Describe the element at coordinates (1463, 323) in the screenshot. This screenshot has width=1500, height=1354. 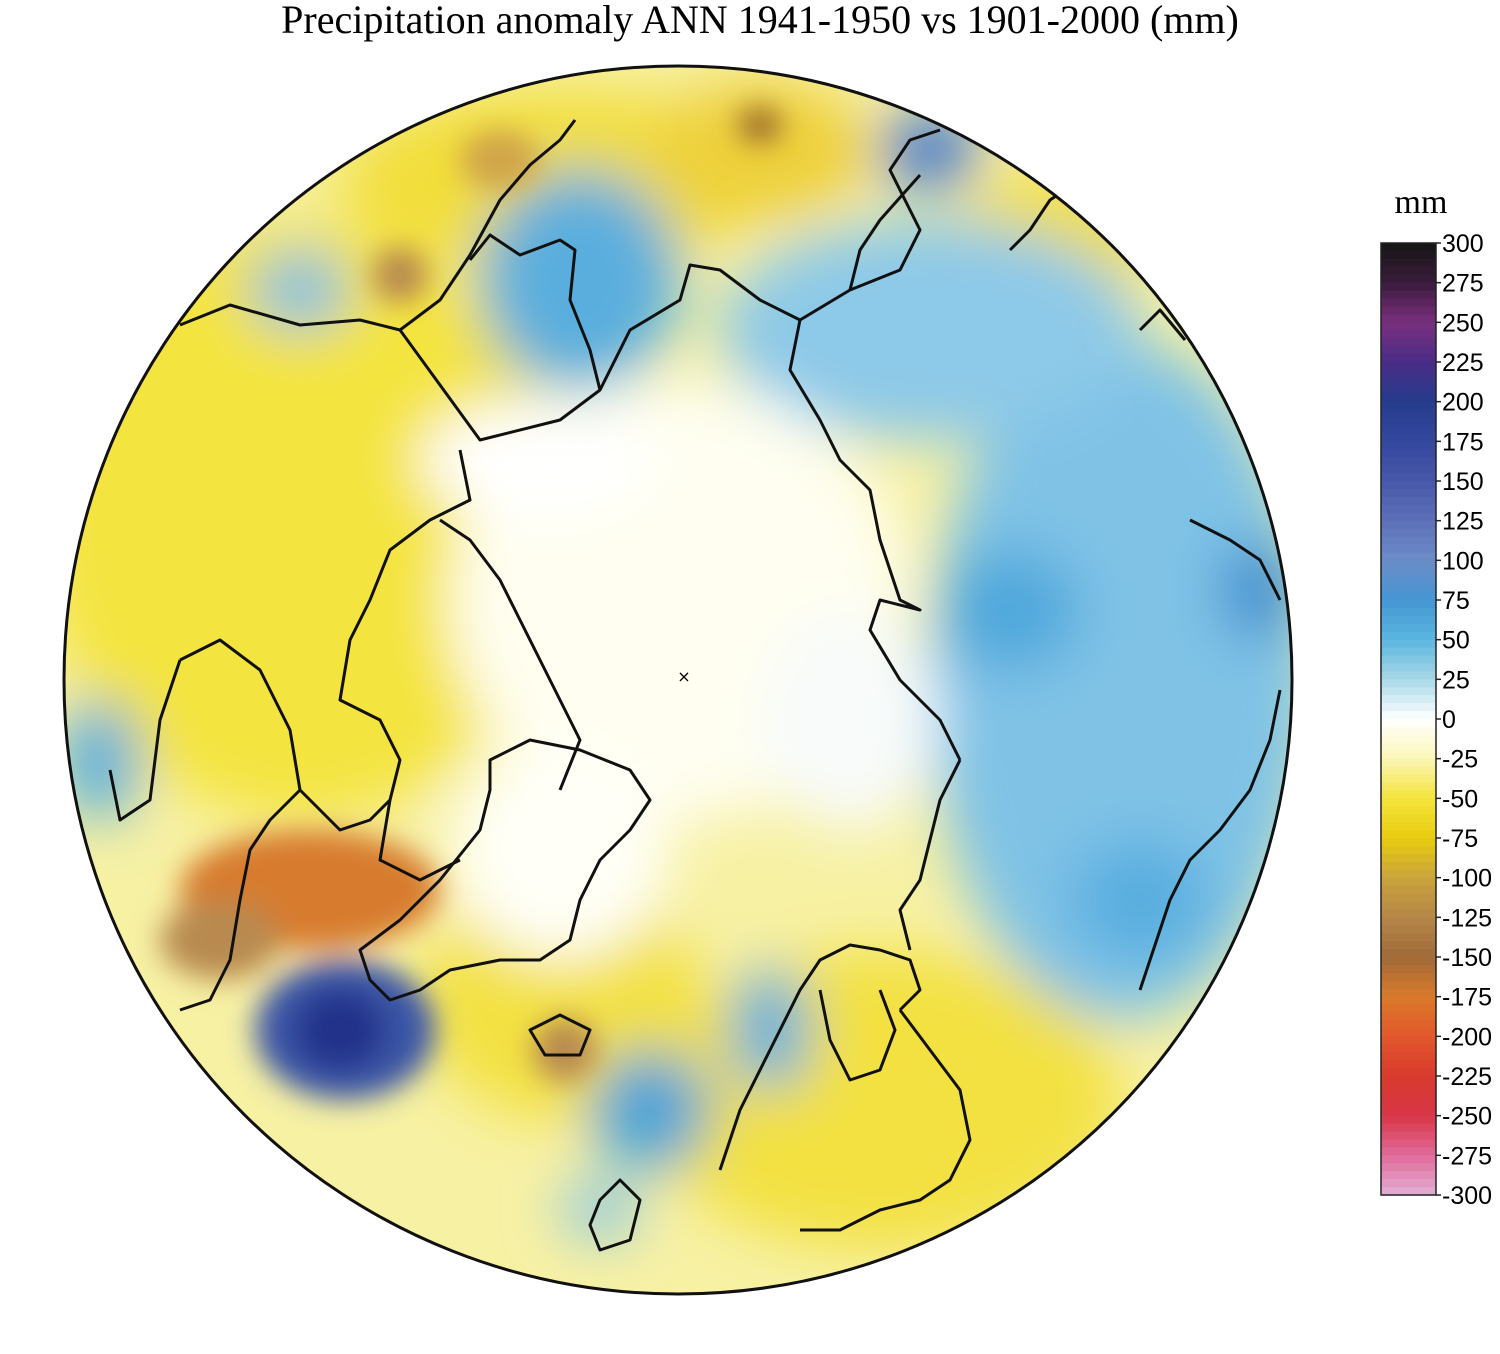
I see `colorbar-tick-label: 250` at that location.